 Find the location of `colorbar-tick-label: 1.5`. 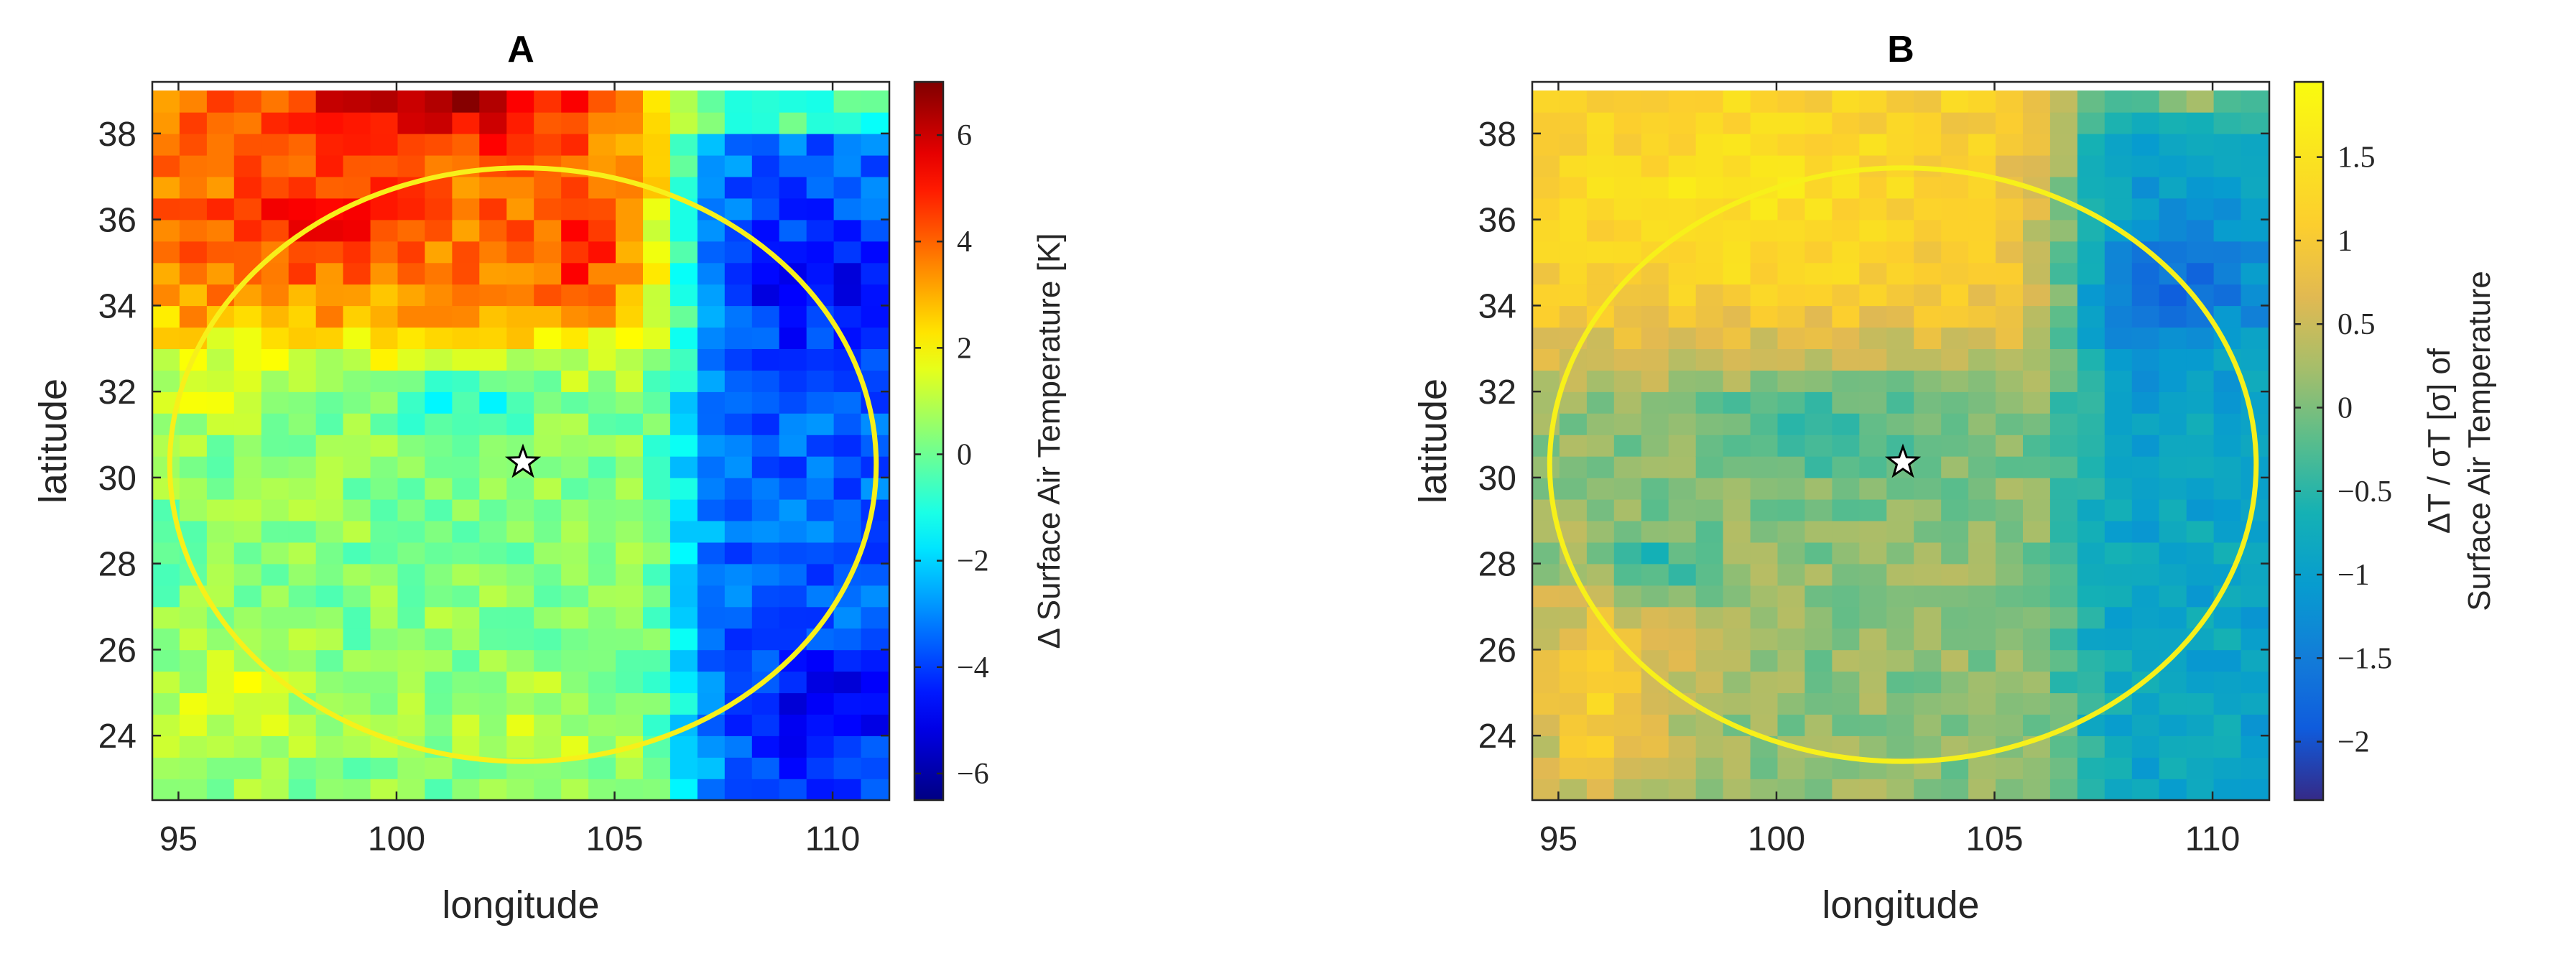

colorbar-tick-label: 1.5 is located at coordinates (2357, 158).